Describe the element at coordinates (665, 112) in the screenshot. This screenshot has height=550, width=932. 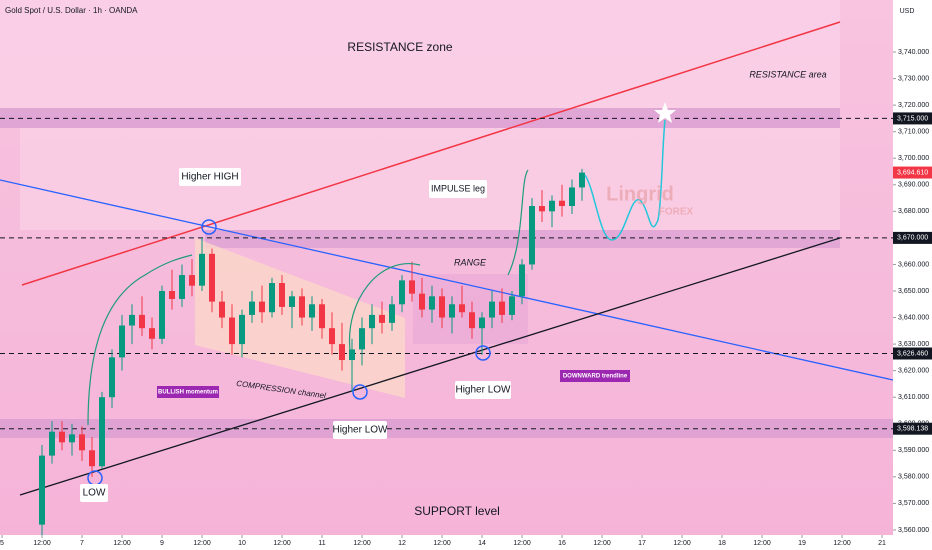
I see `target-star` at that location.